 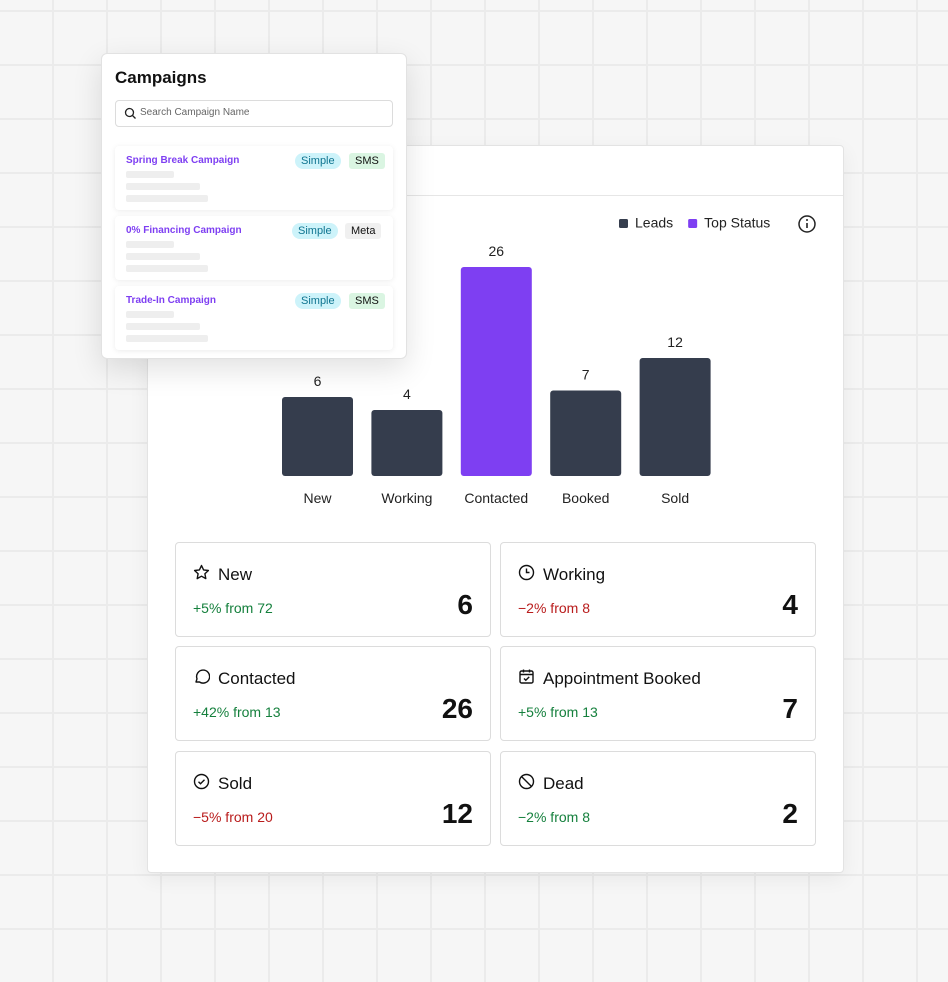 What do you see at coordinates (183, 160) in the screenshot?
I see `campaign-name: Spring Break Campaign` at bounding box center [183, 160].